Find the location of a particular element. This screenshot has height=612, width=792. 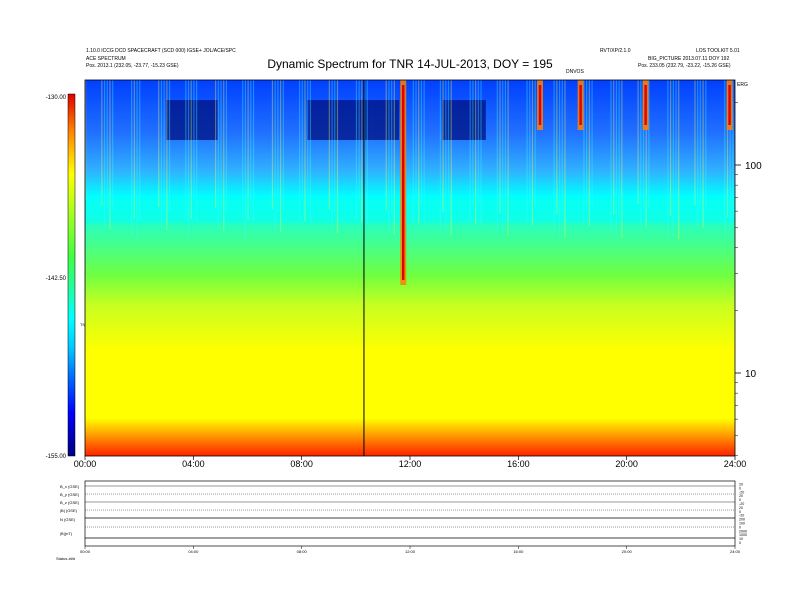

lower-x-tick-label: 08:00 is located at coordinates (302, 551).